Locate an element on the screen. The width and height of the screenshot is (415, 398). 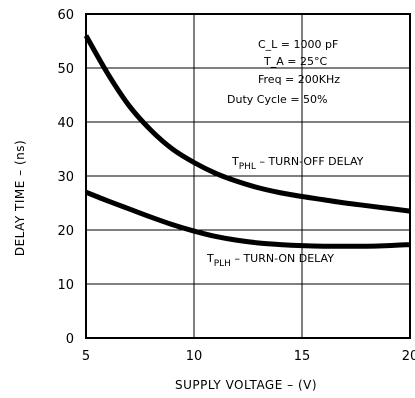
y-tick-label: 50 is located at coordinates (65, 69).